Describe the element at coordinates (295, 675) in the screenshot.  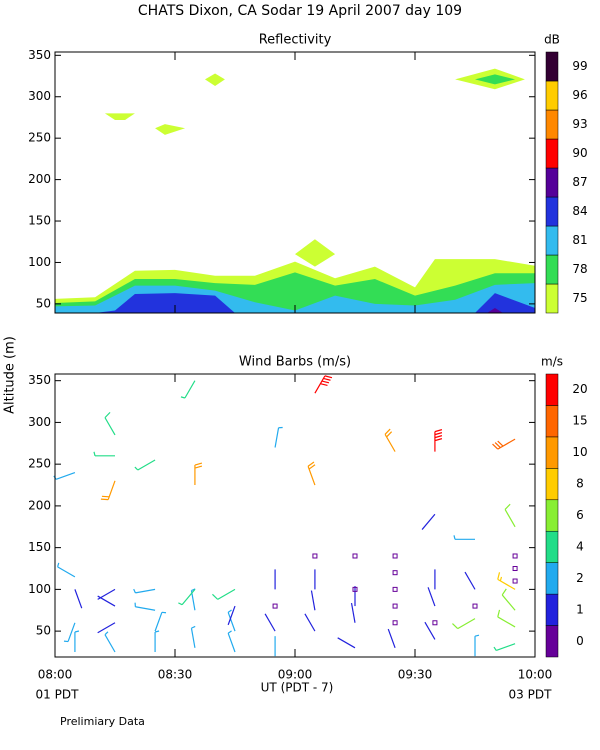
I see `x-tick-label: 09:00` at that location.